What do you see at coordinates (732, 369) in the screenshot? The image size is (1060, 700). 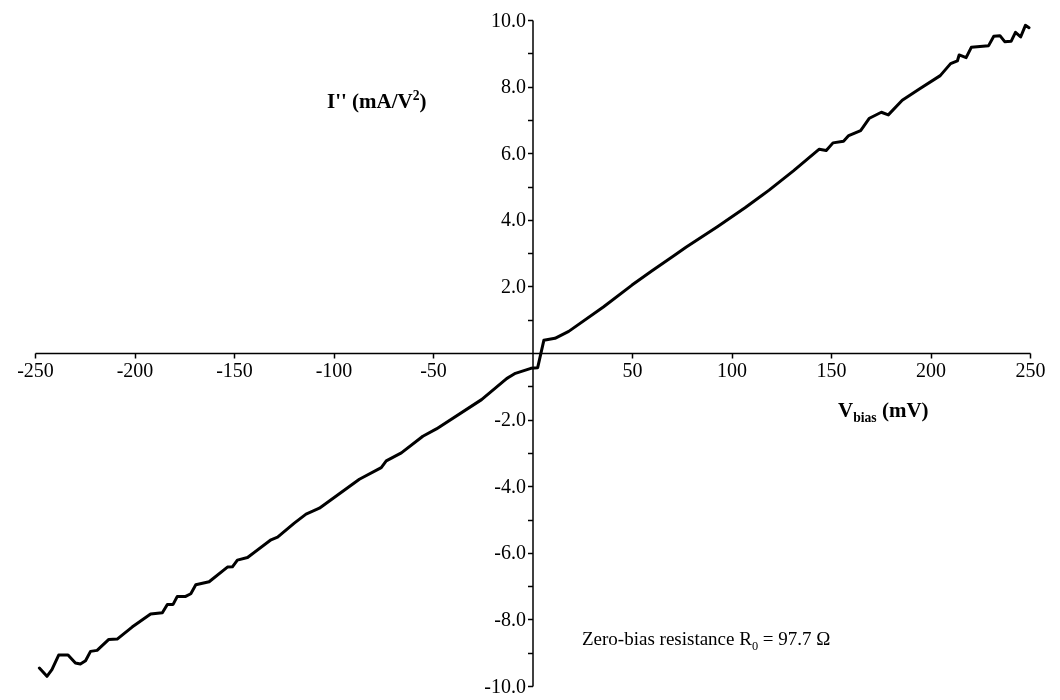 I see `x-tick-label: 100` at bounding box center [732, 369].